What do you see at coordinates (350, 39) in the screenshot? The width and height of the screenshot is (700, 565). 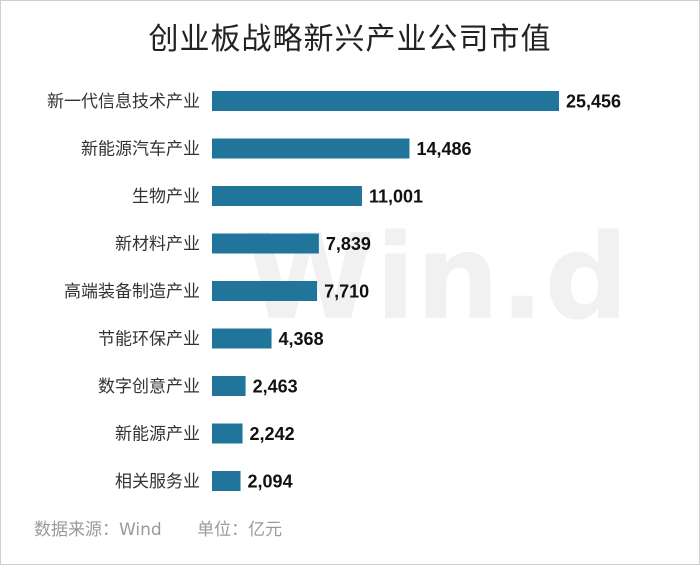 I see `chart-title: 创业板战略新兴产业公司市值` at bounding box center [350, 39].